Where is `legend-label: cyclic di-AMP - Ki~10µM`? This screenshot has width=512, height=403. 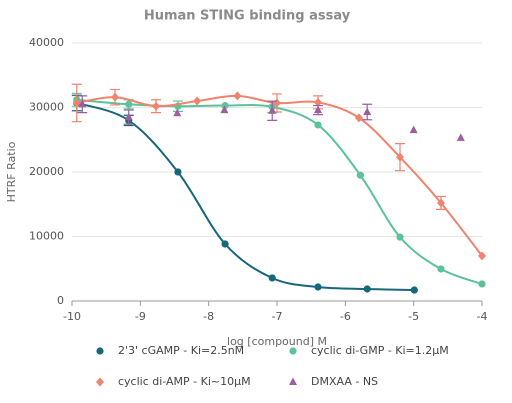 legend-label: cyclic di-AMP - Ki~10µM is located at coordinates (184, 381).